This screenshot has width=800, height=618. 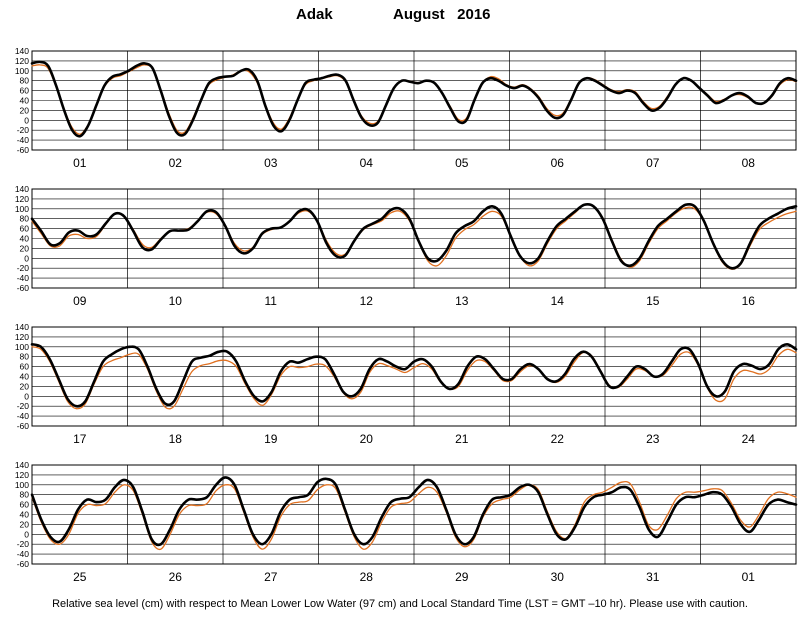 I want to click on day-label: 10, so click(x=176, y=301).